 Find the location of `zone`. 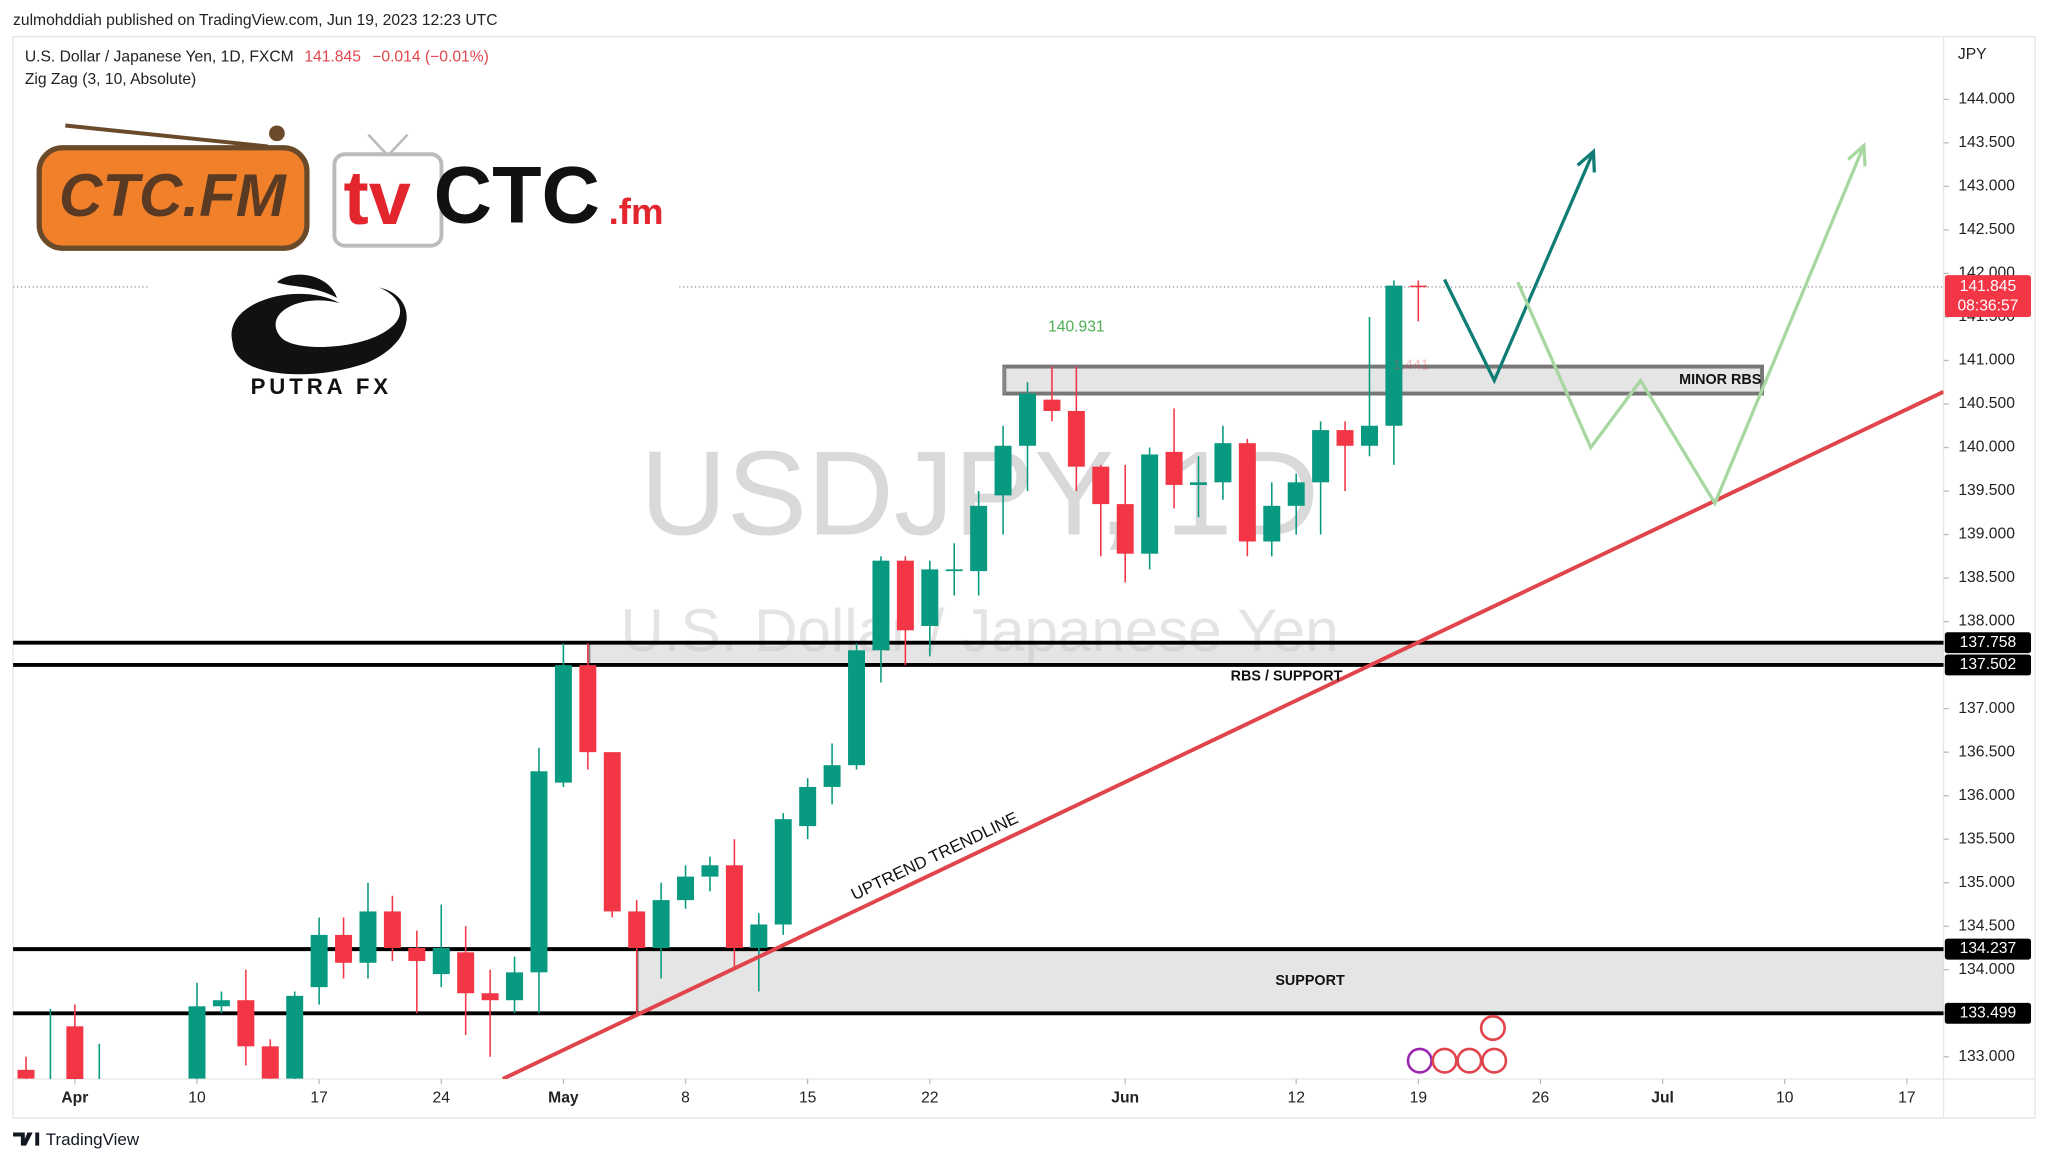

zone is located at coordinates (1290, 981).